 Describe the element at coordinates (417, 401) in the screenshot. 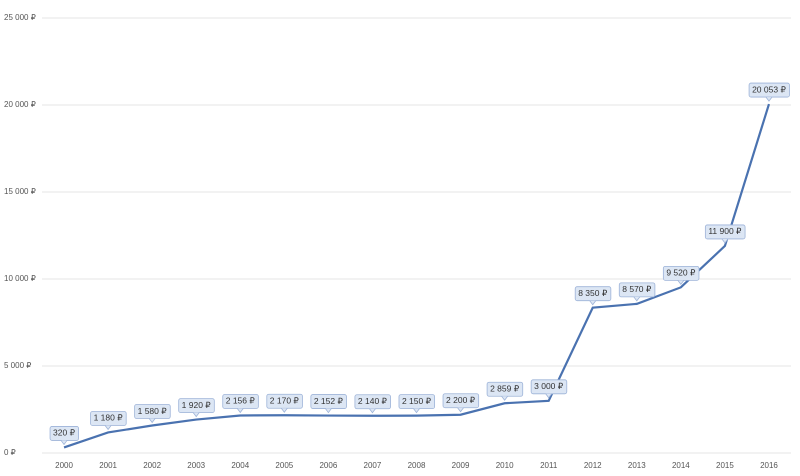

I see `value-label-text: 2 150 ₽` at that location.